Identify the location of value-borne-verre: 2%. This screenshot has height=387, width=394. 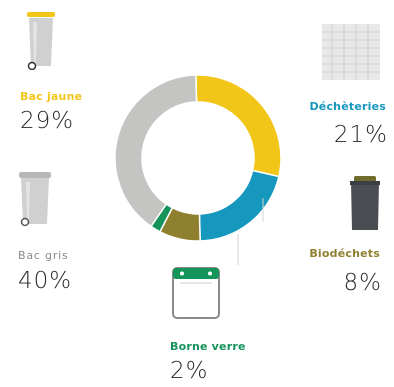
(189, 371).